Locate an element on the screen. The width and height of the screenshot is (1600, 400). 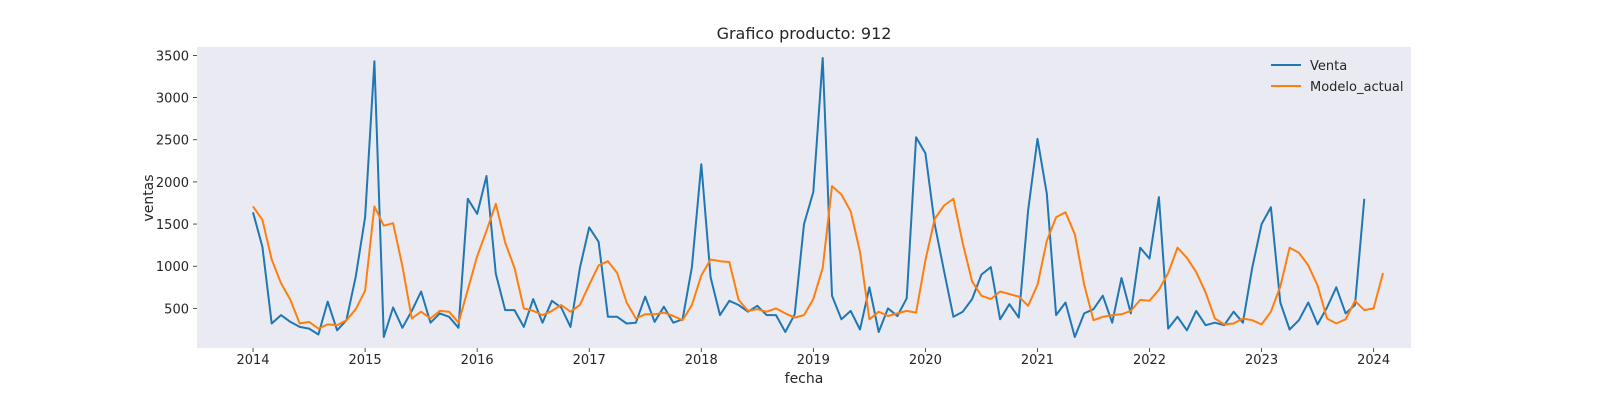
y-tick-label: 1000 is located at coordinates (172, 267).